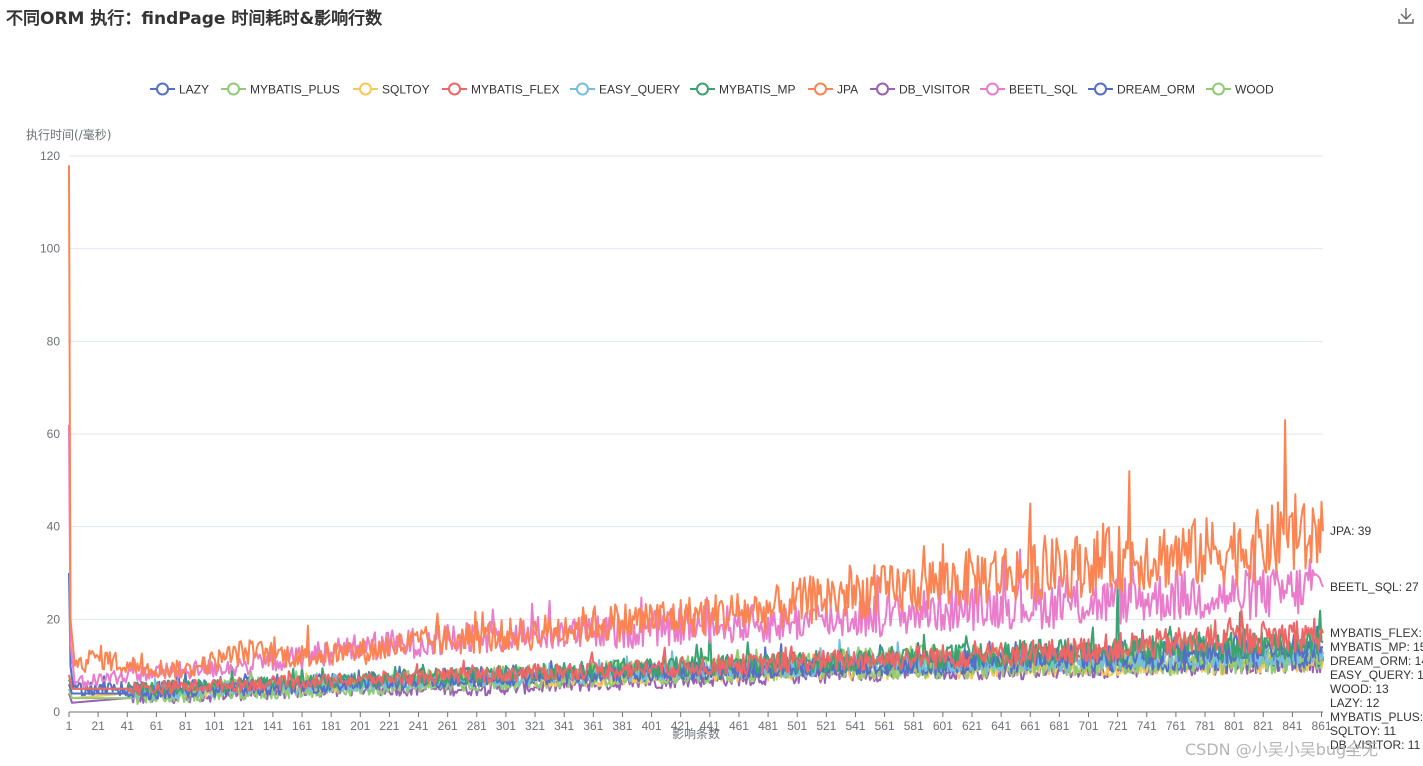 The height and width of the screenshot is (766, 1423). I want to click on x-tick-label: 381, so click(622, 726).